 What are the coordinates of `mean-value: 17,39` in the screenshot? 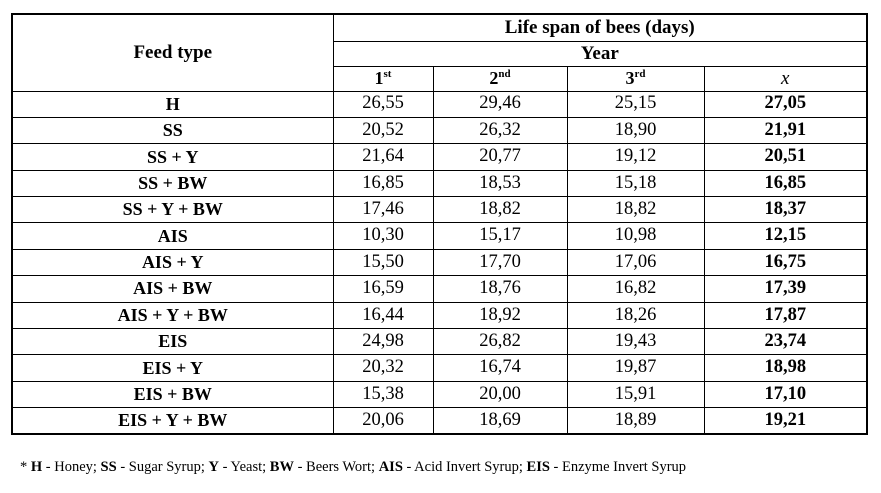 It's located at (785, 289).